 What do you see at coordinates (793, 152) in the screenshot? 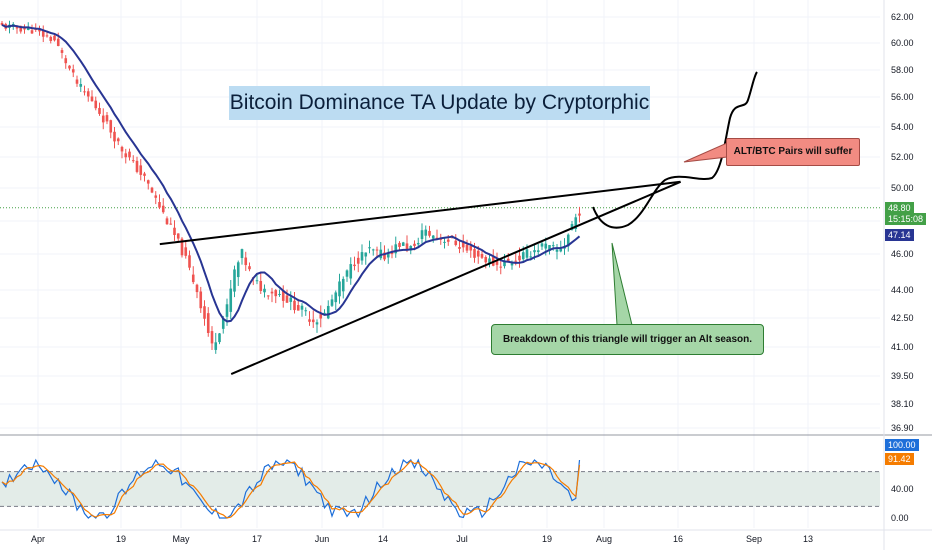
I see `alt-btc-callout: ALT/BTC Pairs will suffer` at bounding box center [793, 152].